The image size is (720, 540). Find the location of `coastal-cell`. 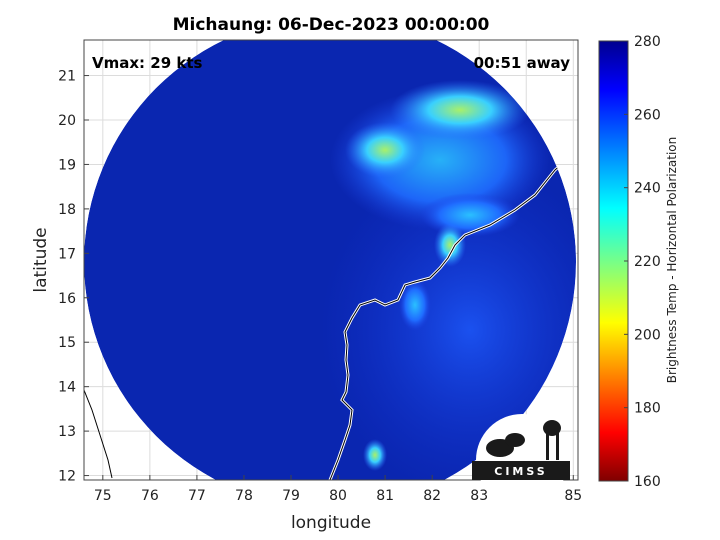

coastal-cell is located at coordinates (450, 245).